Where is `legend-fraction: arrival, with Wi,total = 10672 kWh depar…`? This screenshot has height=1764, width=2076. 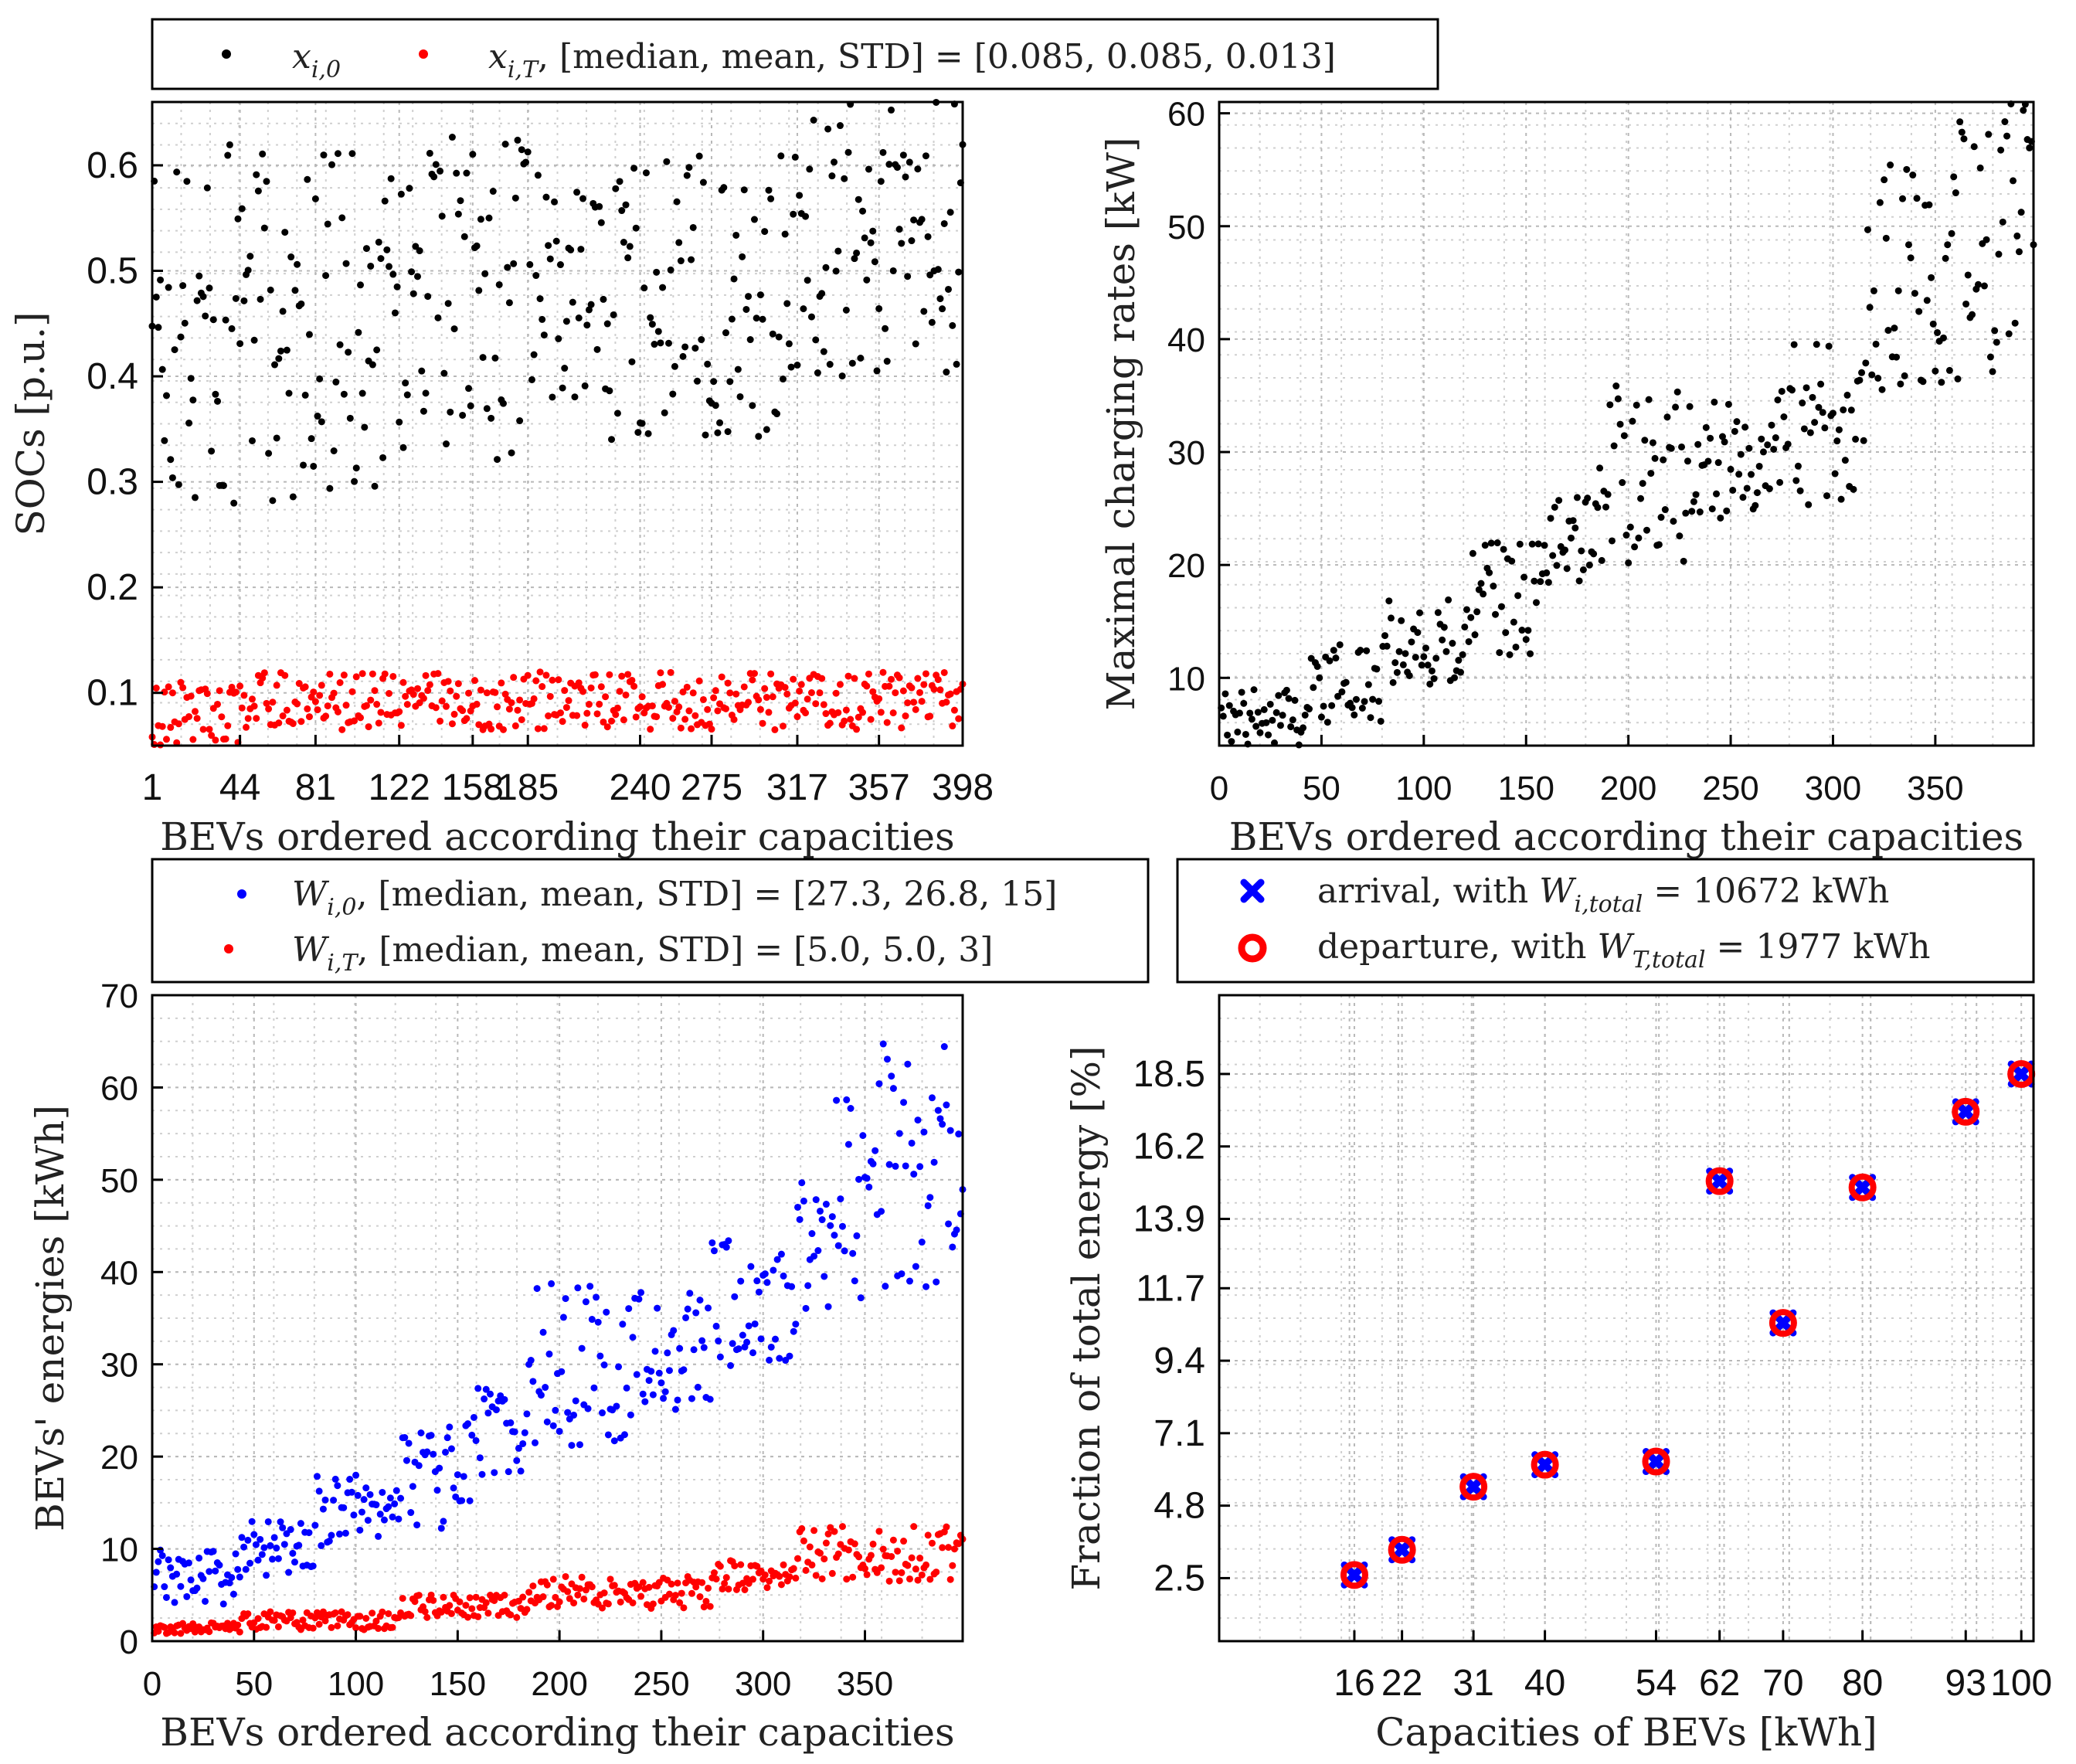 legend-fraction: arrival, with Wi,total = 10672 kWh depar… is located at coordinates (1605, 921).